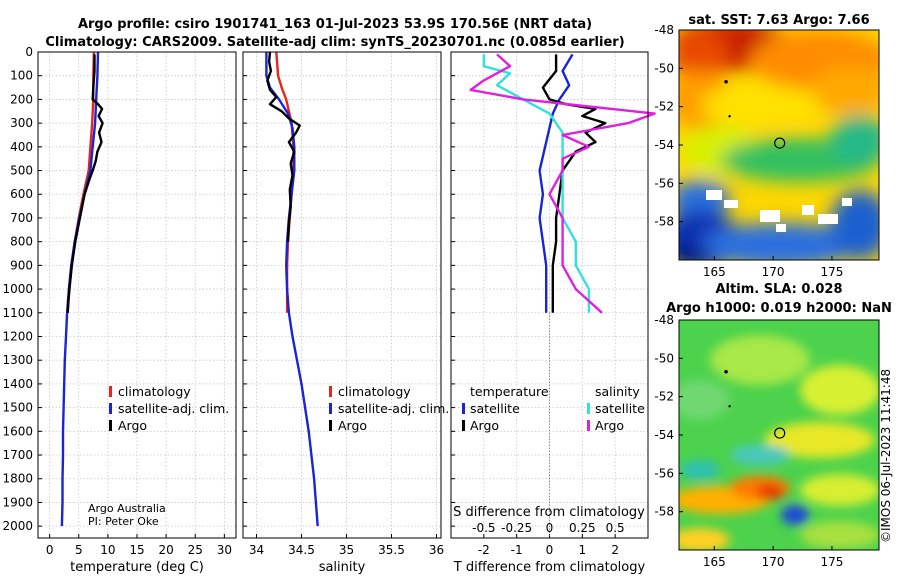 The width and height of the screenshot is (900, 580). I want to click on temperature-legend: climatology satellite-adj. clim. Argo, so click(169, 408).